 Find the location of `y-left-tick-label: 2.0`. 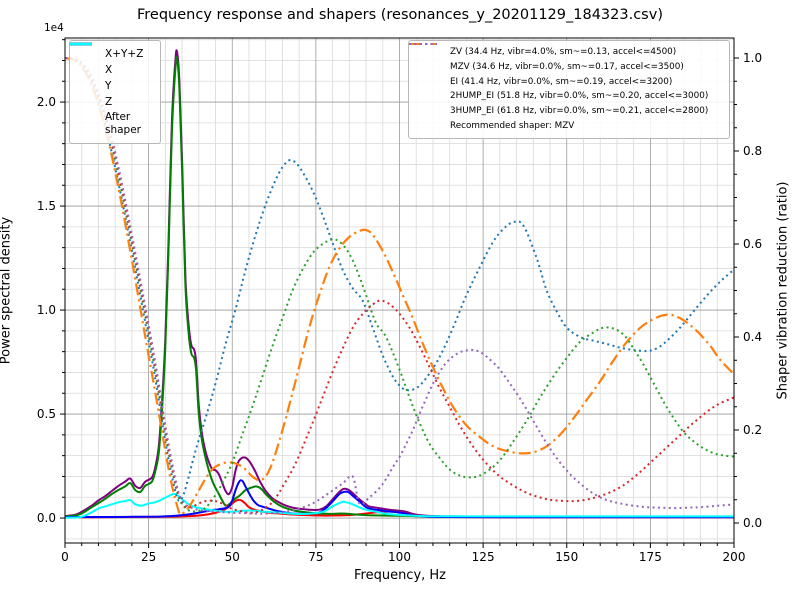

y-left-tick-label: 2.0 is located at coordinates (46, 102).